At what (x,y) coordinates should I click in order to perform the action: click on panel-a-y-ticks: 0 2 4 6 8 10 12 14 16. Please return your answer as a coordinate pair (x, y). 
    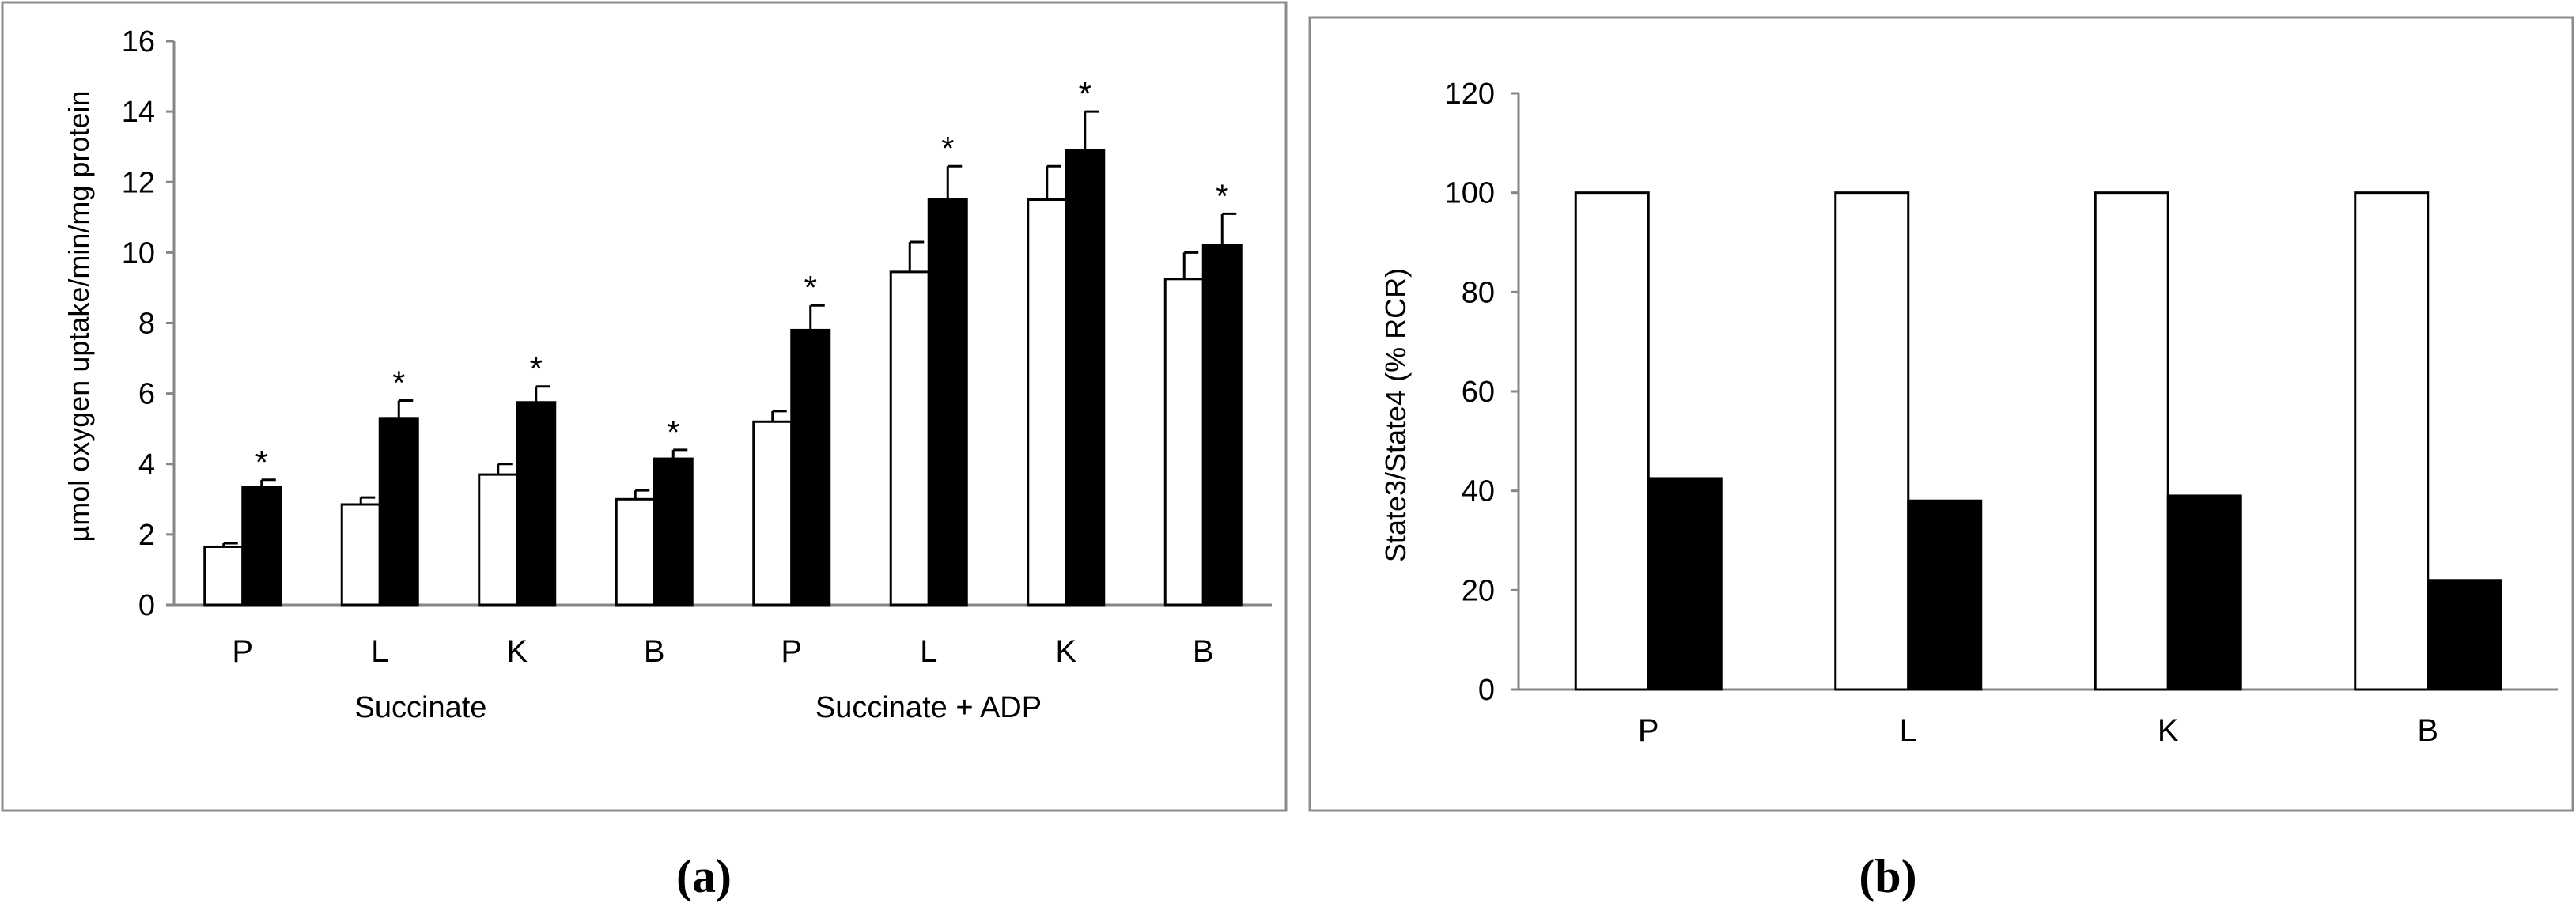
    Looking at the image, I should click on (148, 324).